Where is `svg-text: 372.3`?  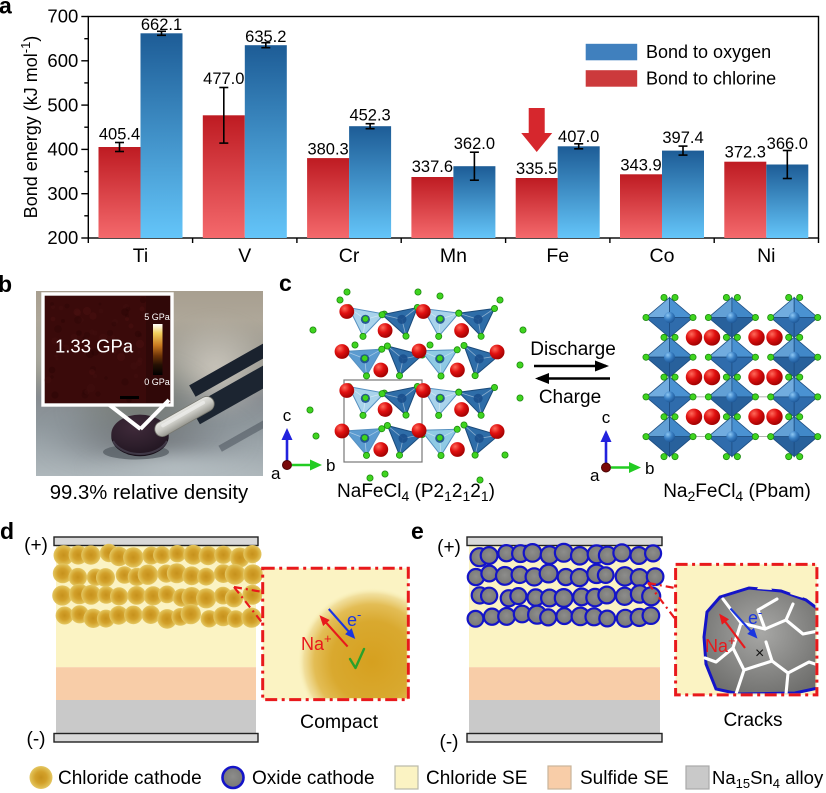
svg-text: 372.3 is located at coordinates (745, 153).